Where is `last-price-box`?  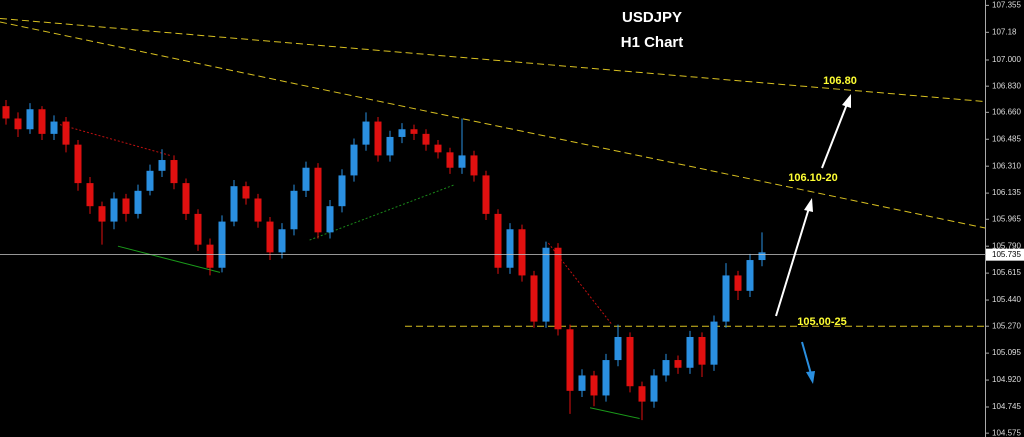 last-price-box is located at coordinates (1005, 254).